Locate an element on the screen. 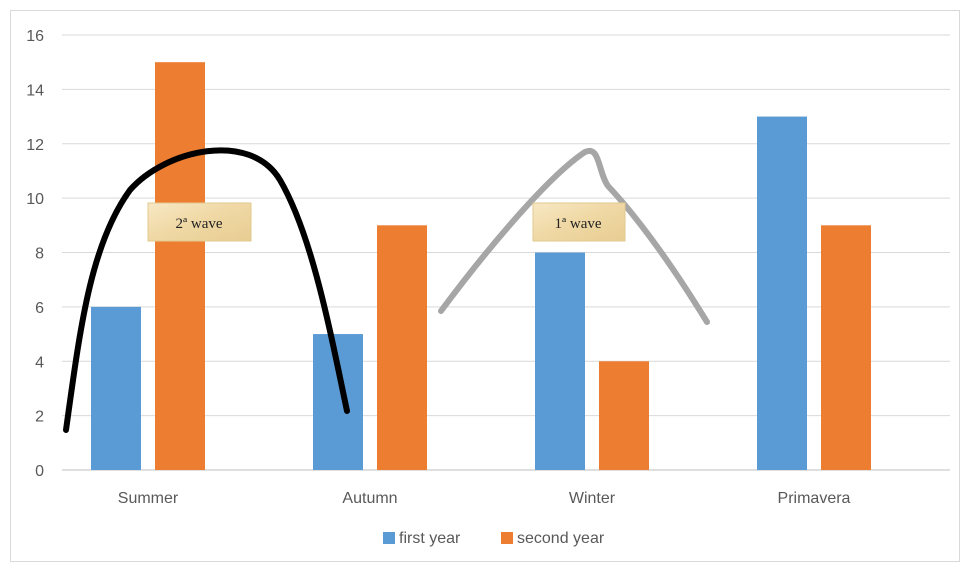 The width and height of the screenshot is (968, 570). category-label: Summer is located at coordinates (148, 498).